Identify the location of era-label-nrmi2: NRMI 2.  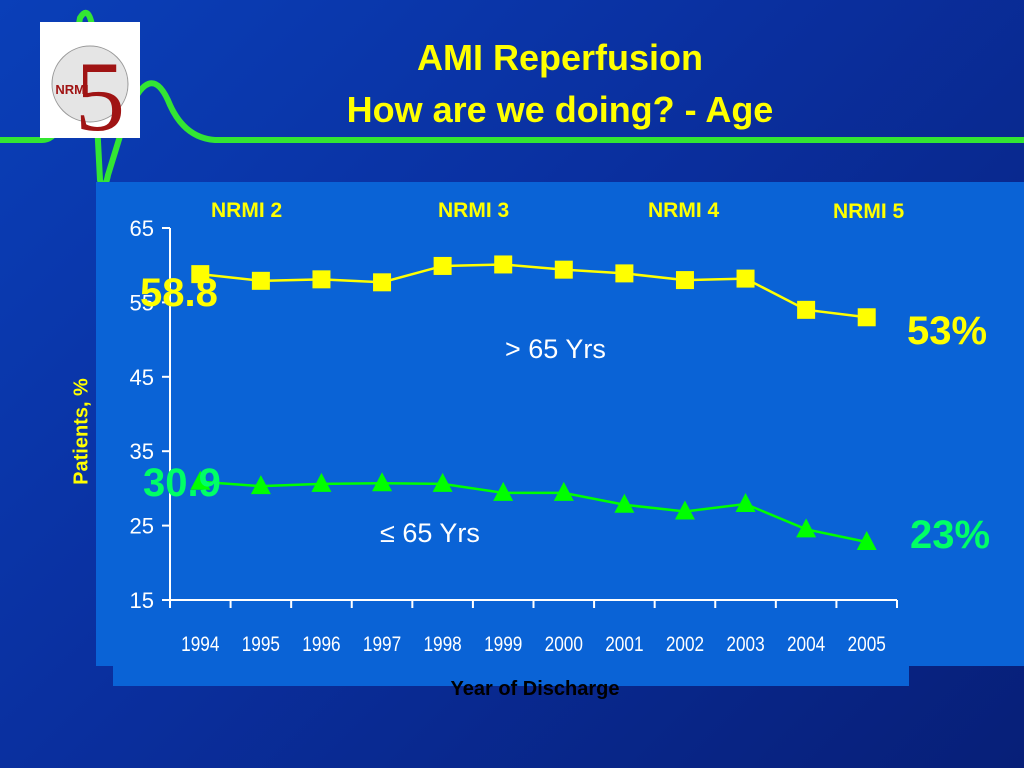
(247, 210).